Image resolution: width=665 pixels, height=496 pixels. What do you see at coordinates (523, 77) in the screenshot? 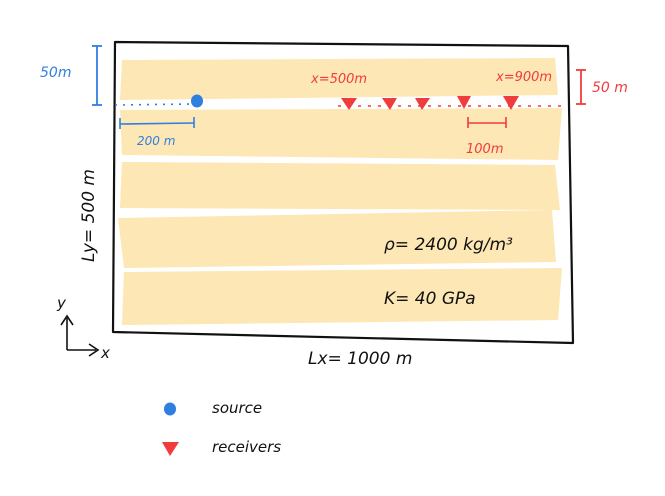
I see `receiver-last-label: x=900m` at bounding box center [523, 77].